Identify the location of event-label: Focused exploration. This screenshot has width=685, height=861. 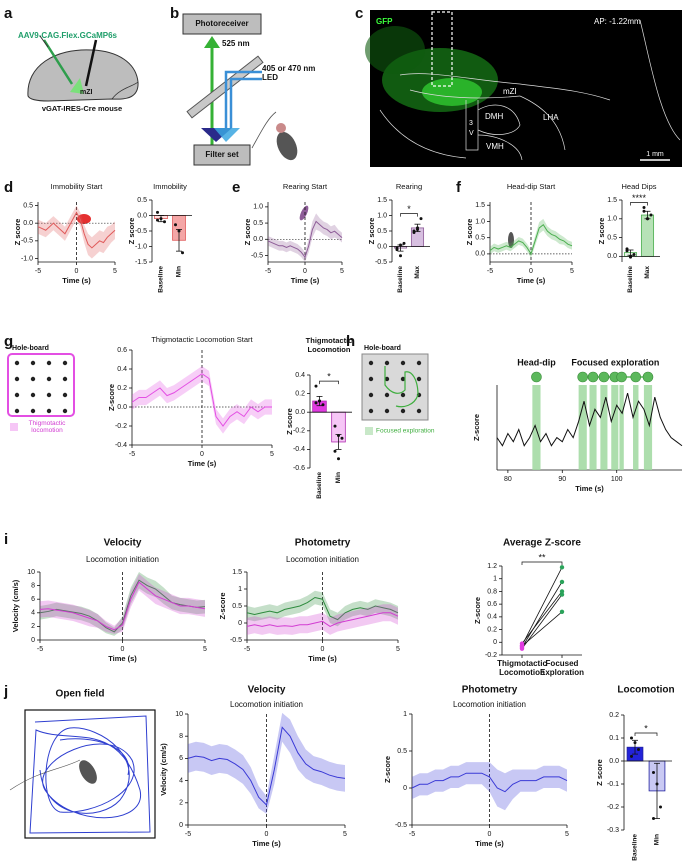
(615, 362).